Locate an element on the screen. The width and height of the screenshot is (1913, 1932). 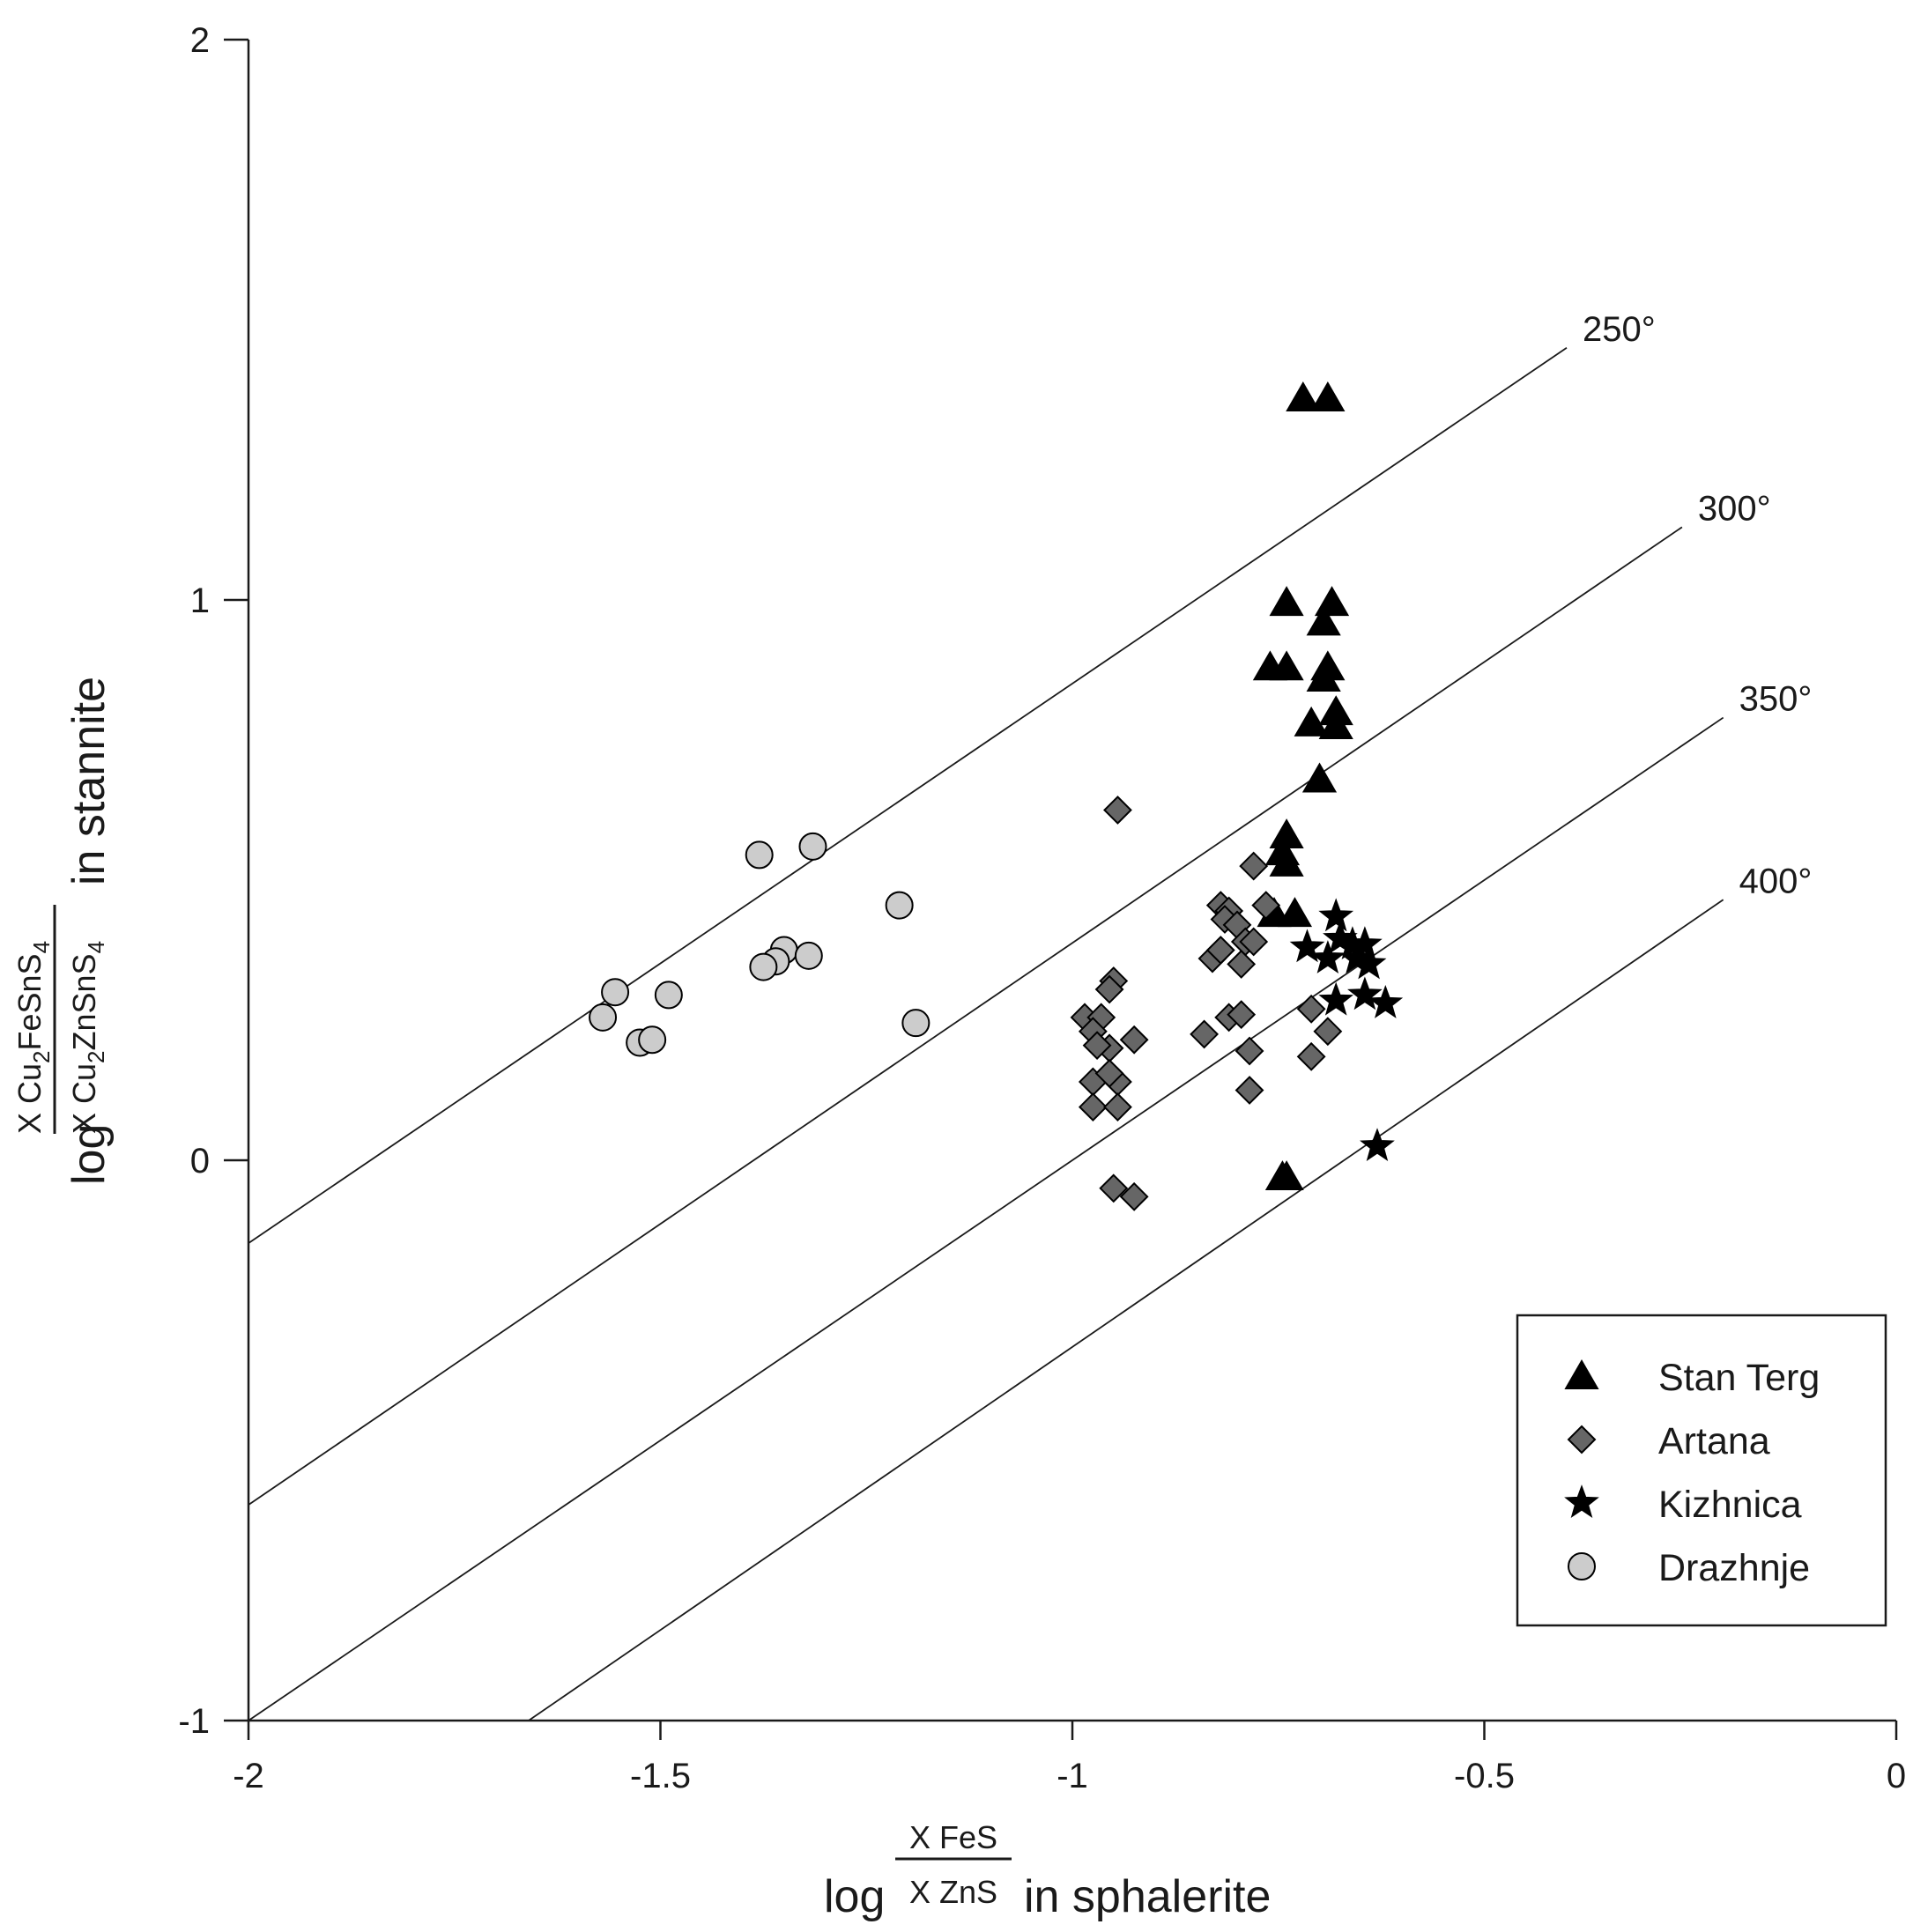
isotherm-label-400: 400° is located at coordinates (1776, 881).